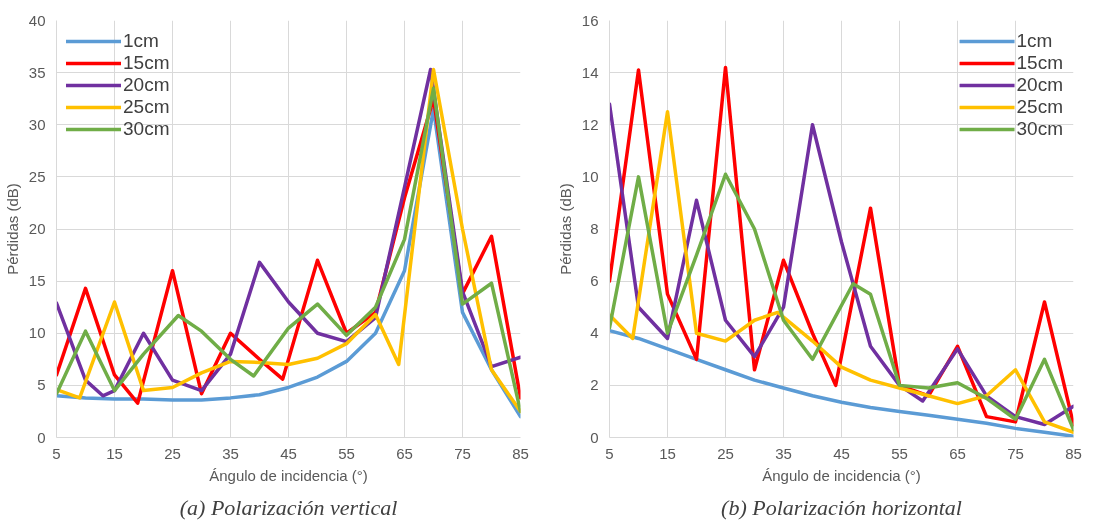  What do you see at coordinates (288, 507) in the screenshot?
I see `text: (a) Polarización vertical` at bounding box center [288, 507].